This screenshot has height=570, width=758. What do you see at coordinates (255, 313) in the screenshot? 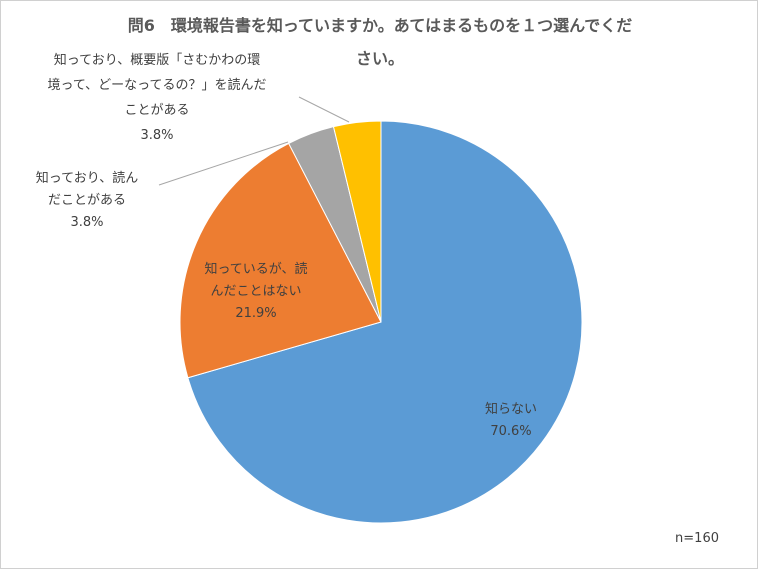
I see `data-label-value: 21.9%` at bounding box center [255, 313].